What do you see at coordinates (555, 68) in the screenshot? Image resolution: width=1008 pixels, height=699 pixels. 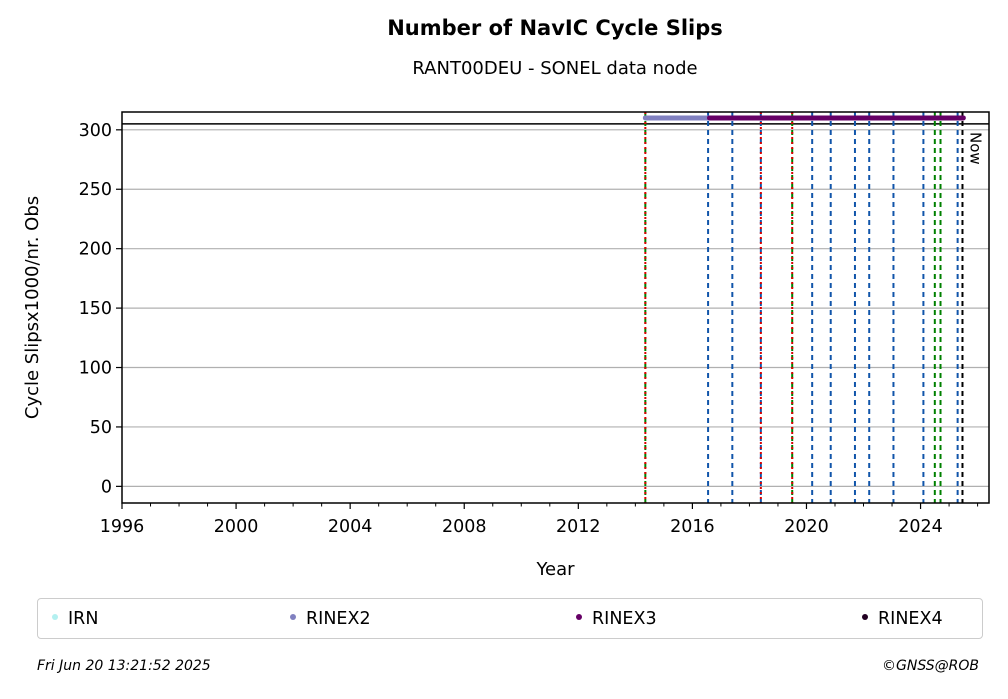 I see `chart-subtitle: RANT00DEU - SONEL data node` at bounding box center [555, 68].